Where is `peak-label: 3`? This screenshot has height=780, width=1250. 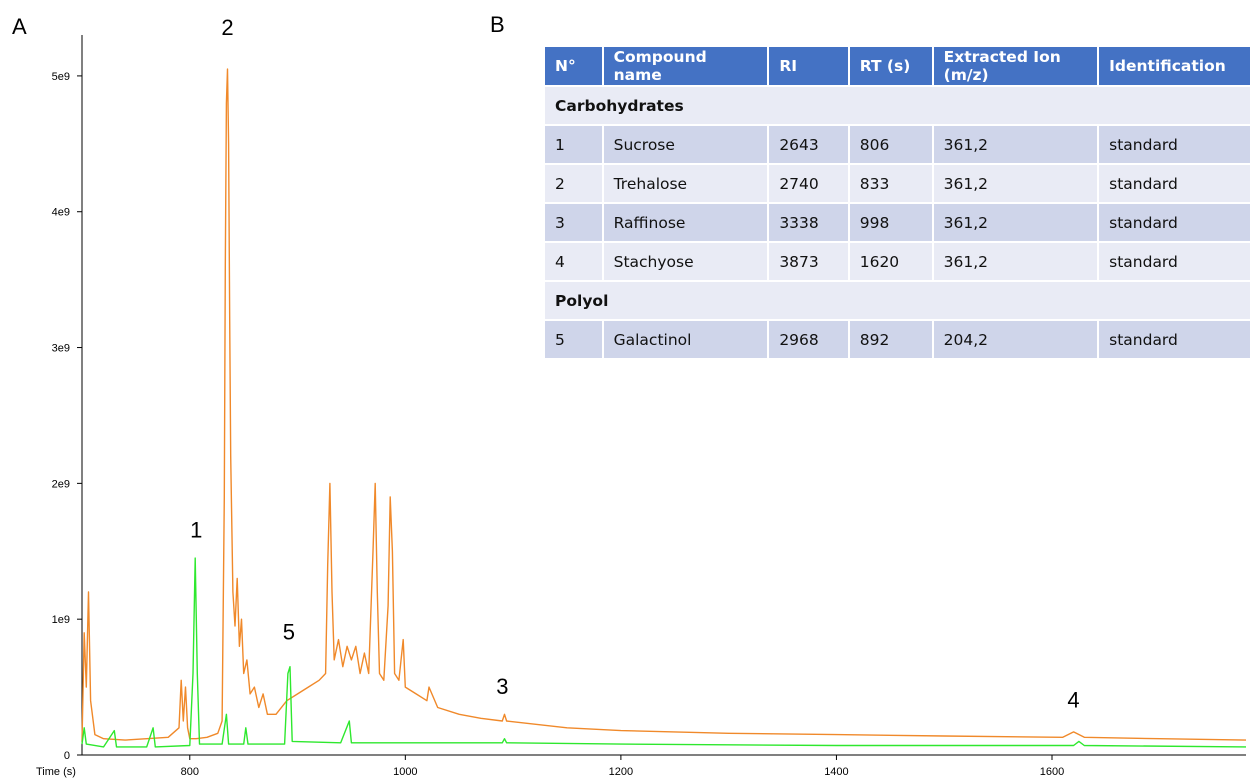
peak-label: 3 is located at coordinates (502, 686).